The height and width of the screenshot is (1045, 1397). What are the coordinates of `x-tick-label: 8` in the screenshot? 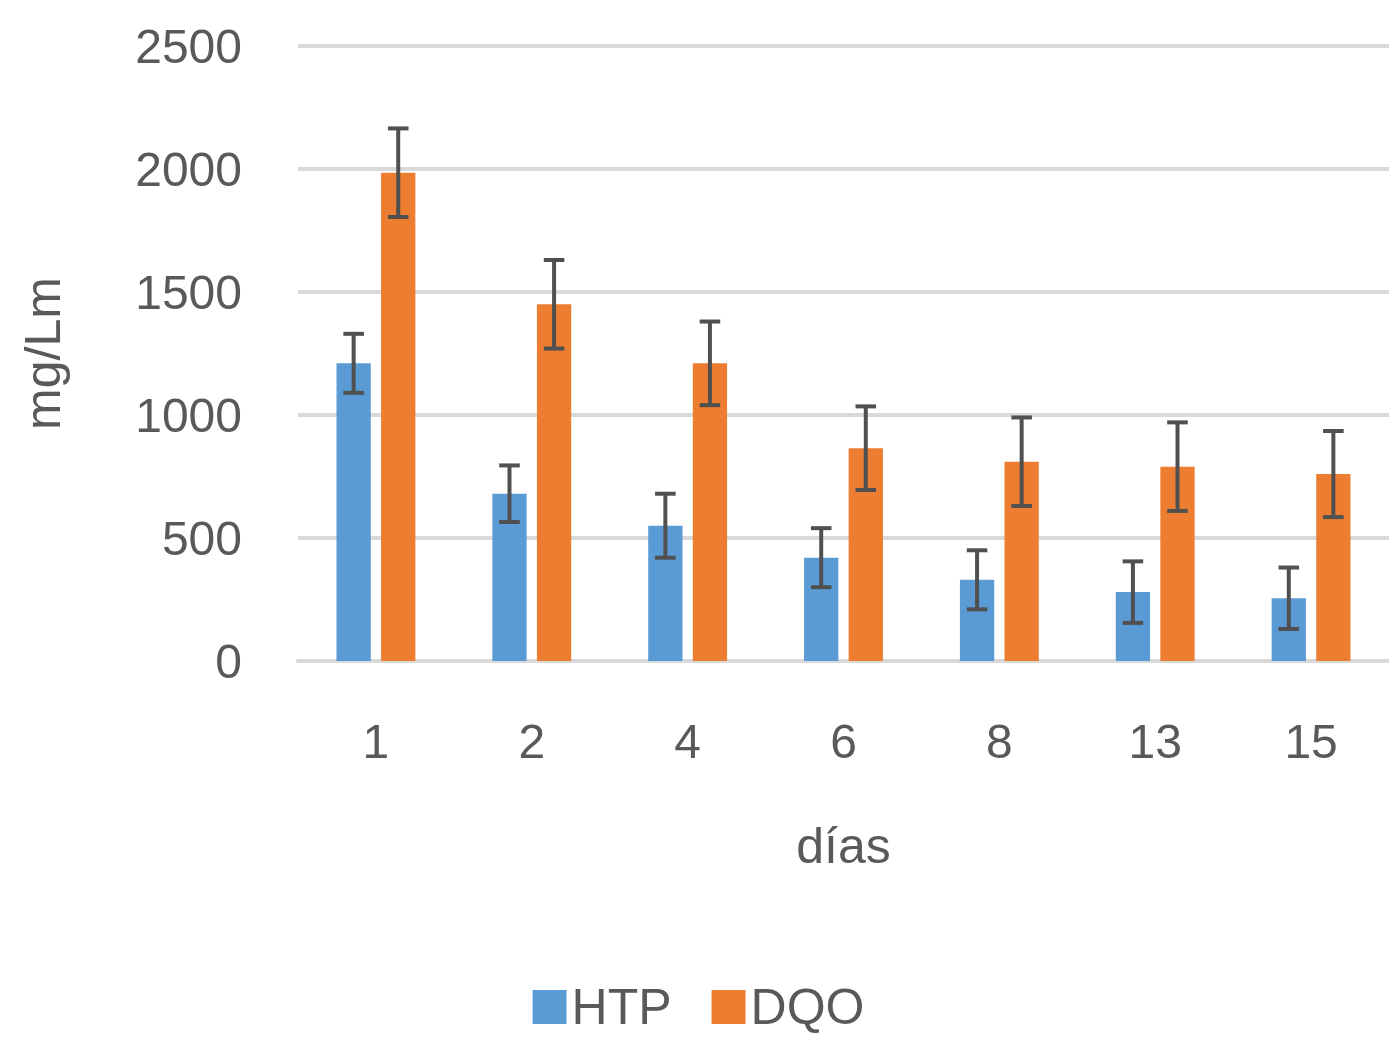 It's located at (999, 741).